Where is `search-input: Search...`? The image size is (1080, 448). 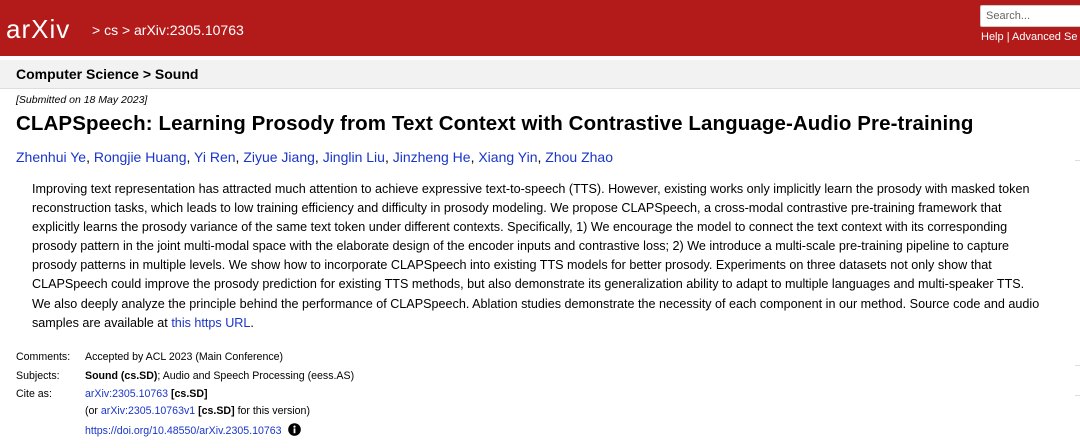 search-input: Search... is located at coordinates (1030, 16).